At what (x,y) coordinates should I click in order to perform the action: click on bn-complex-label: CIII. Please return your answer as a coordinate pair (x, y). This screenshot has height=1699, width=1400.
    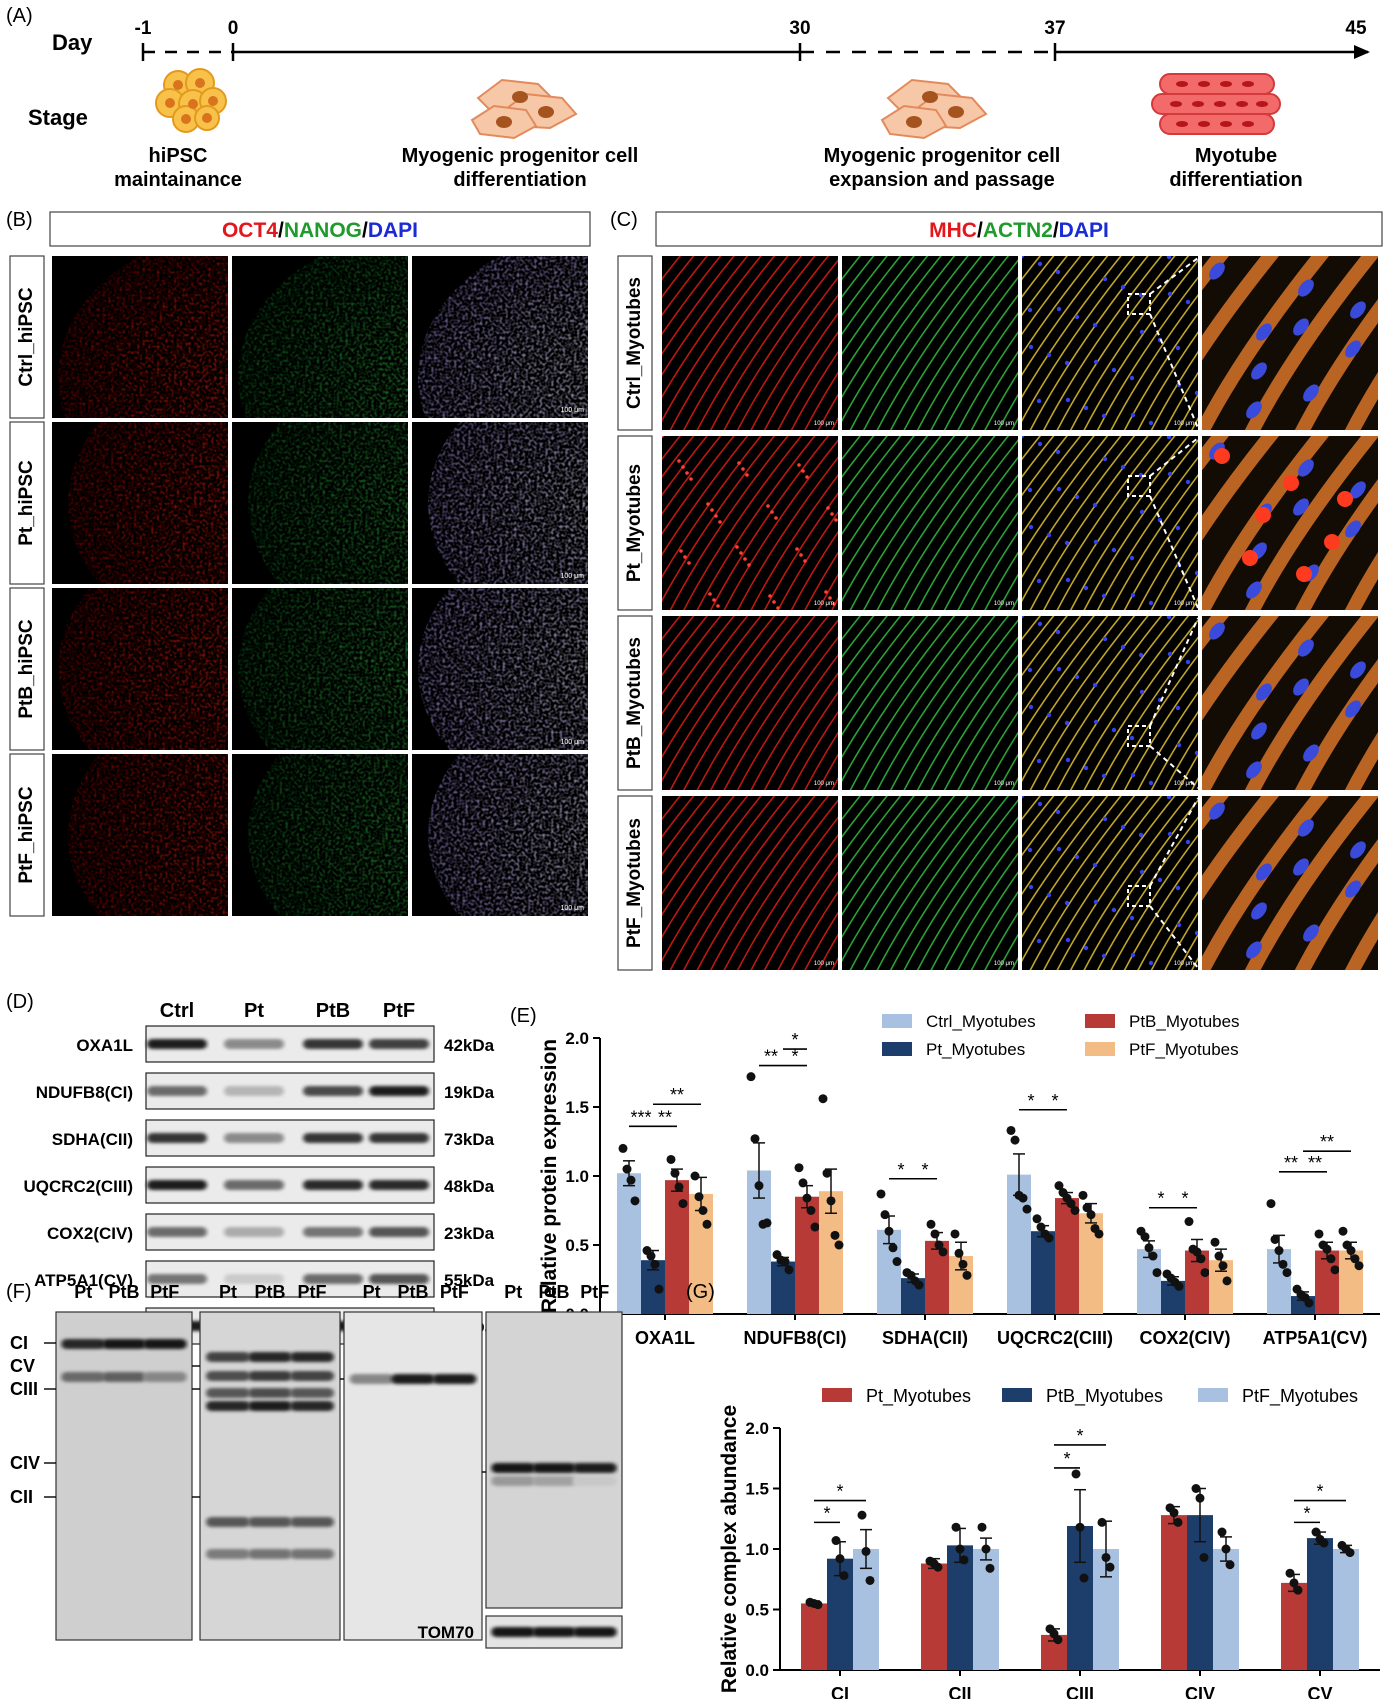
    Looking at the image, I should click on (24, 1389).